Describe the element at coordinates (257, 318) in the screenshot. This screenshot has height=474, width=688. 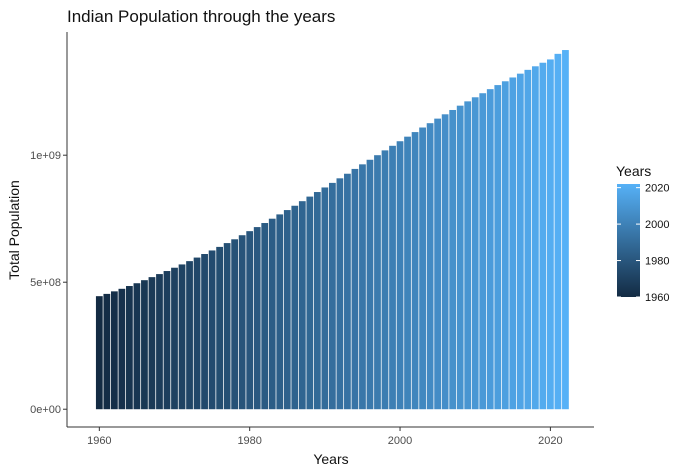
I see `bar-1981` at that location.